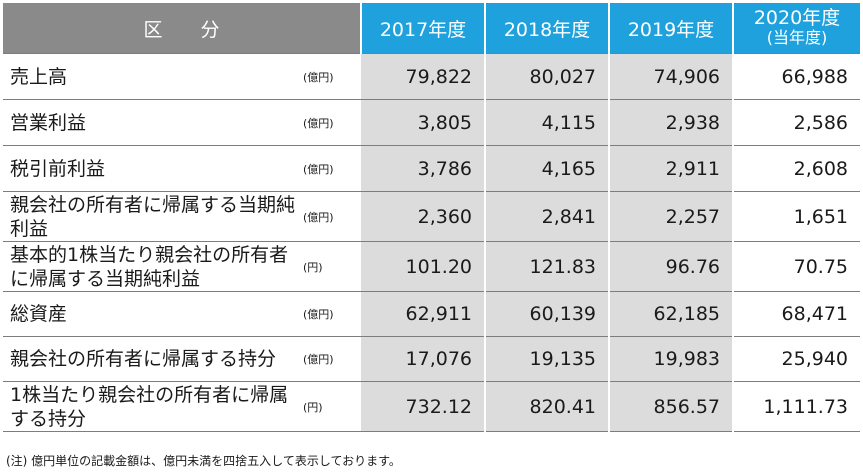 The width and height of the screenshot is (863, 472). What do you see at coordinates (149, 76) in the screenshot?
I see `row-label: 売上高` at bounding box center [149, 76].